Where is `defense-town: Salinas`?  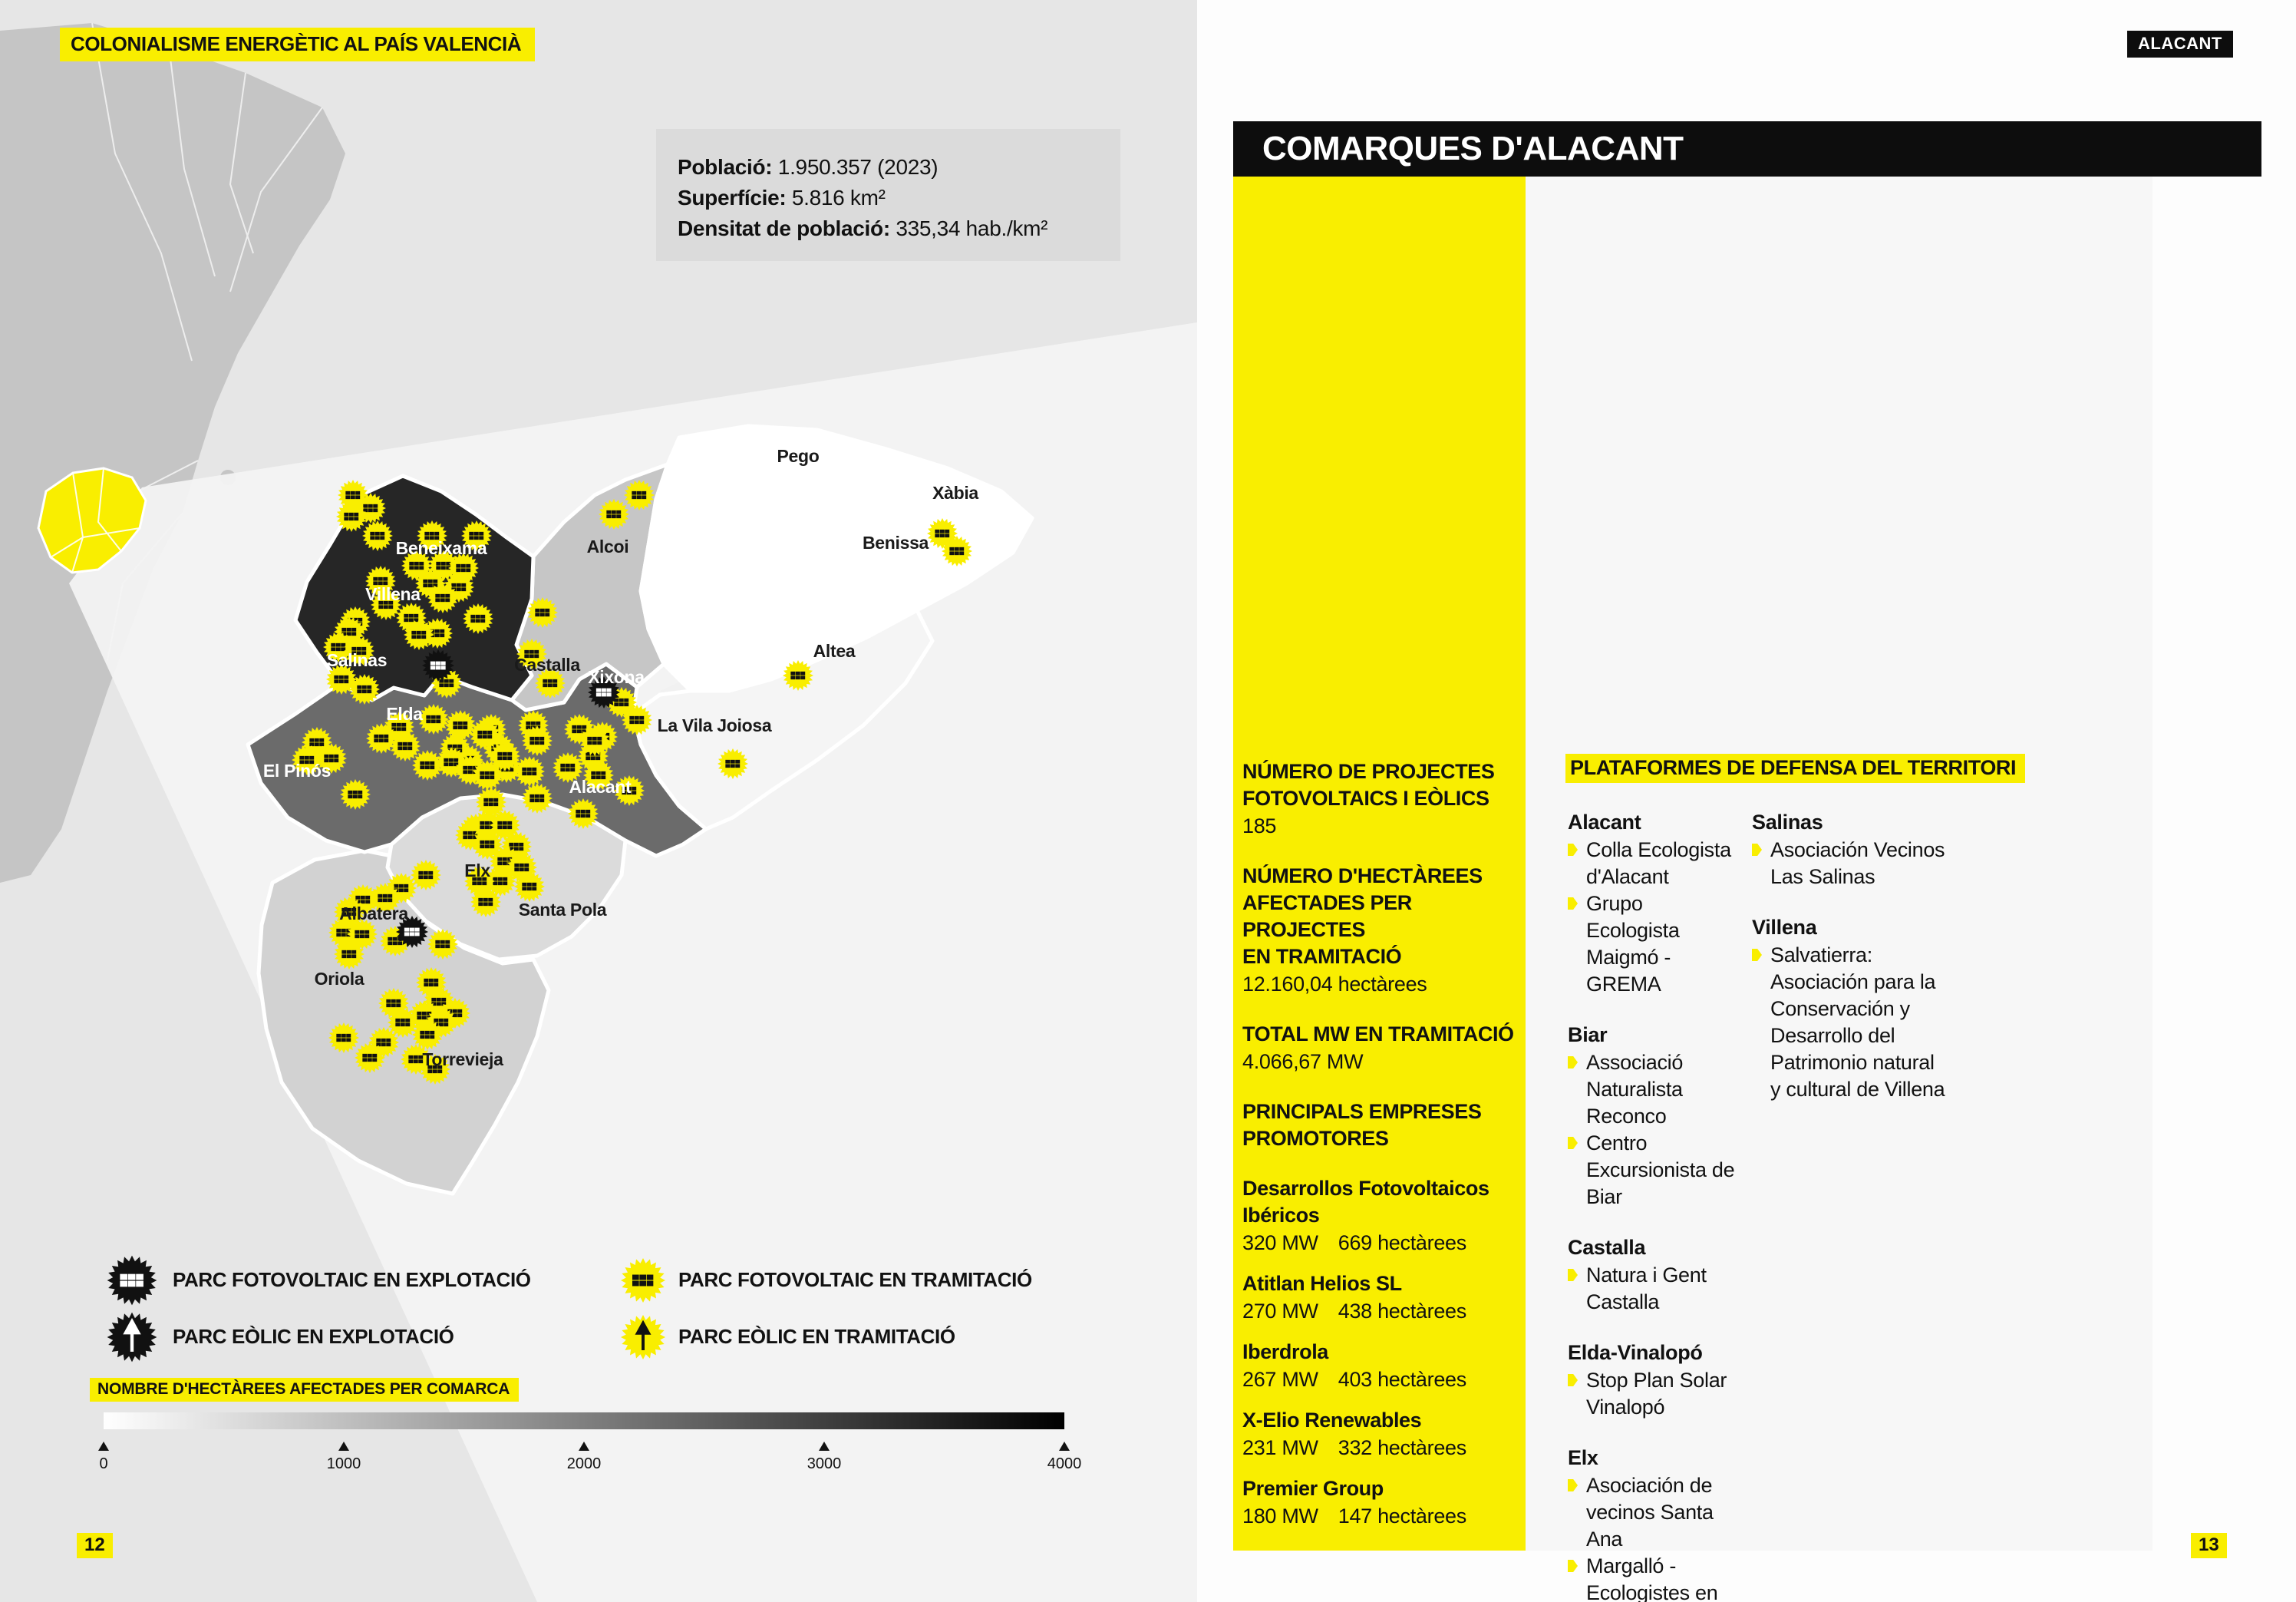
defense-town: Salinas is located at coordinates (1787, 822).